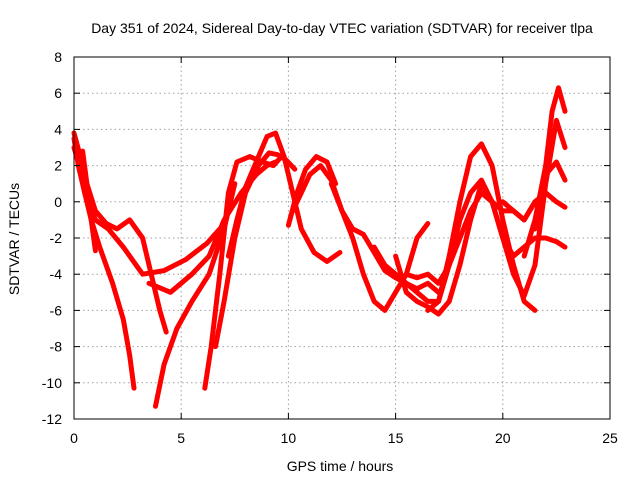 The image size is (640, 480). I want to click on y-tick-label: 6, so click(58, 93).